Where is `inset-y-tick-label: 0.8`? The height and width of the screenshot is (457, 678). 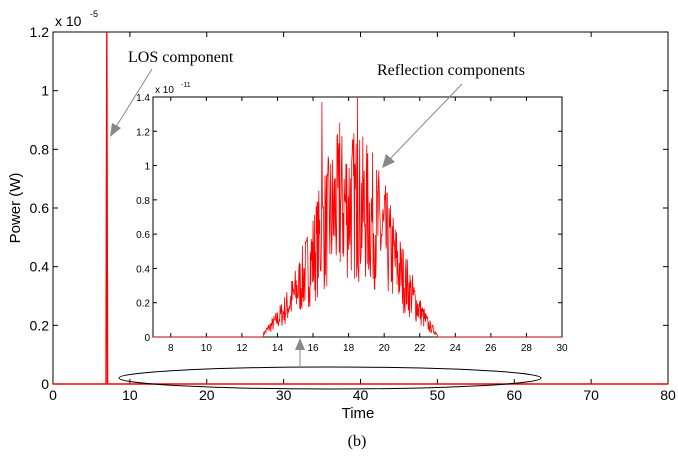 inset-y-tick-label: 0.8 is located at coordinates (143, 201).